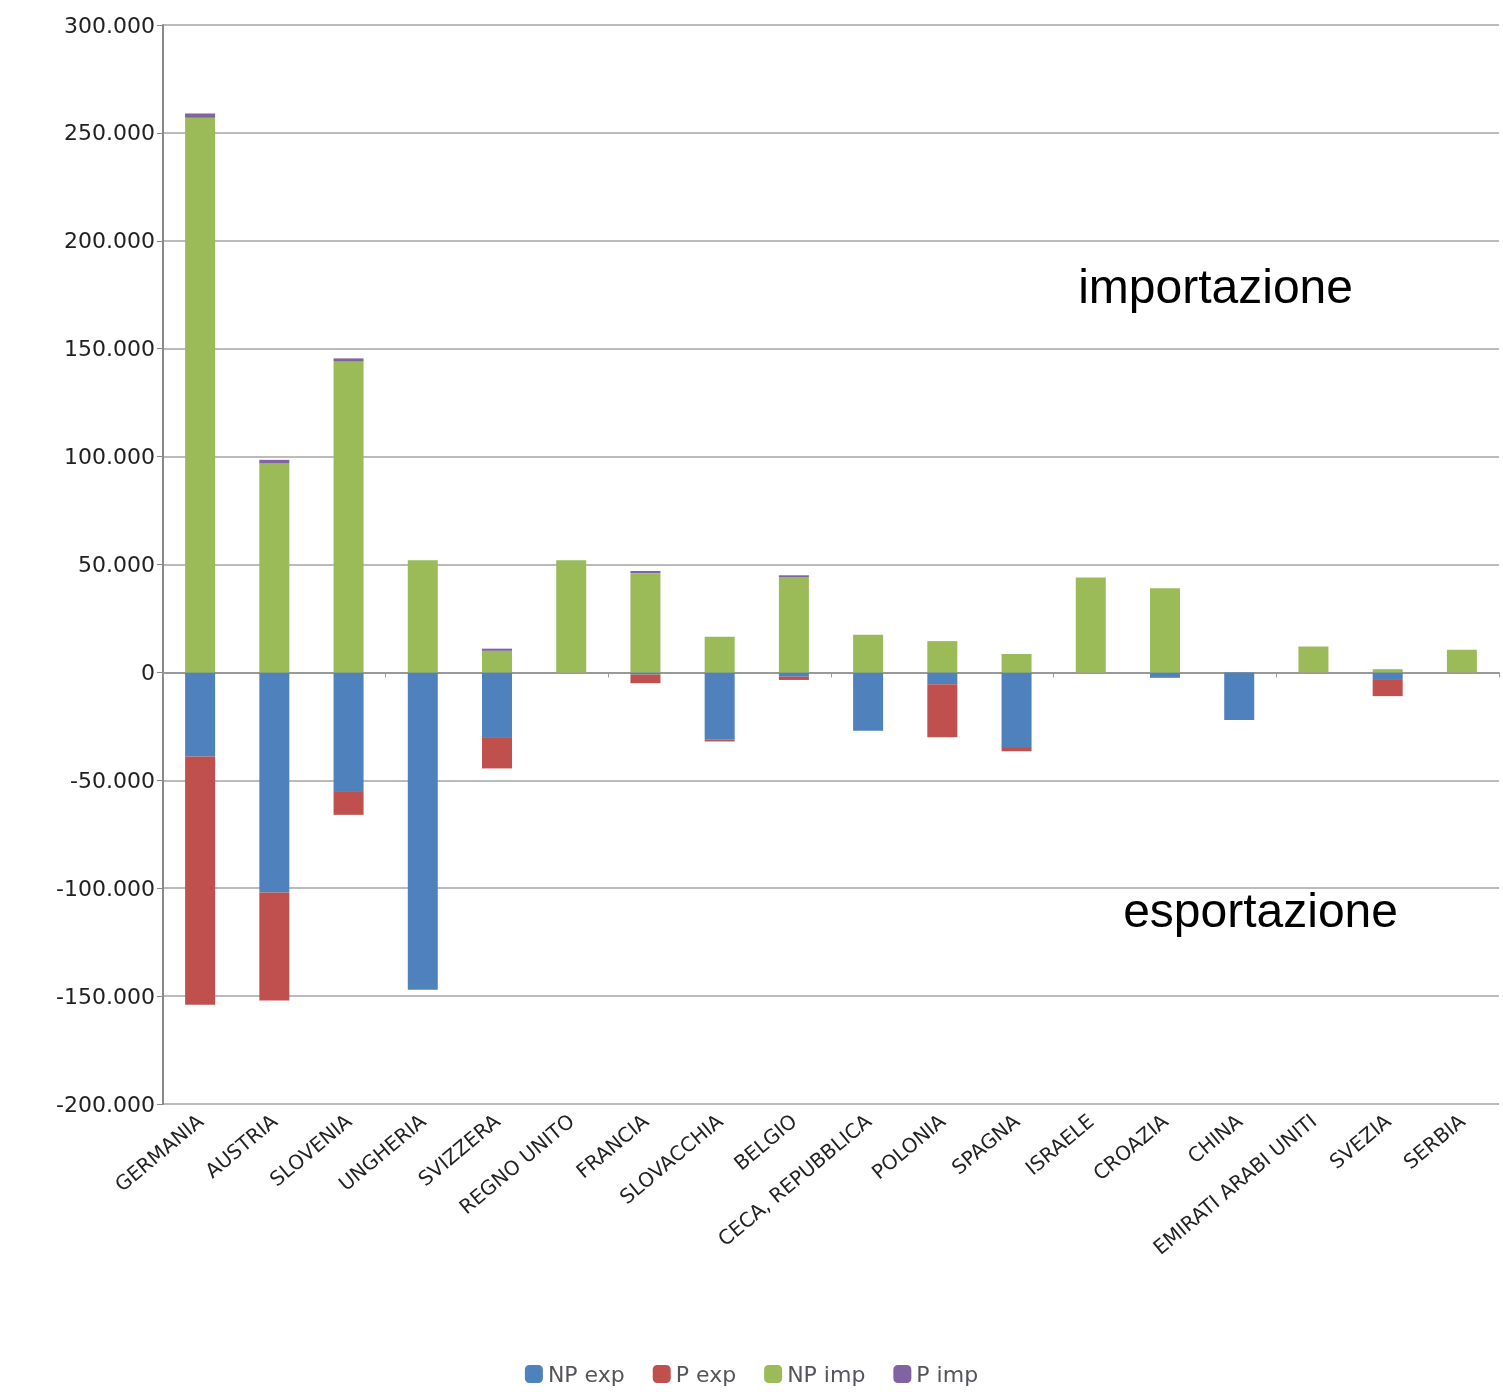 Image resolution: width=1503 pixels, height=1392 pixels. I want to click on legend-label: NP imp, so click(826, 1374).